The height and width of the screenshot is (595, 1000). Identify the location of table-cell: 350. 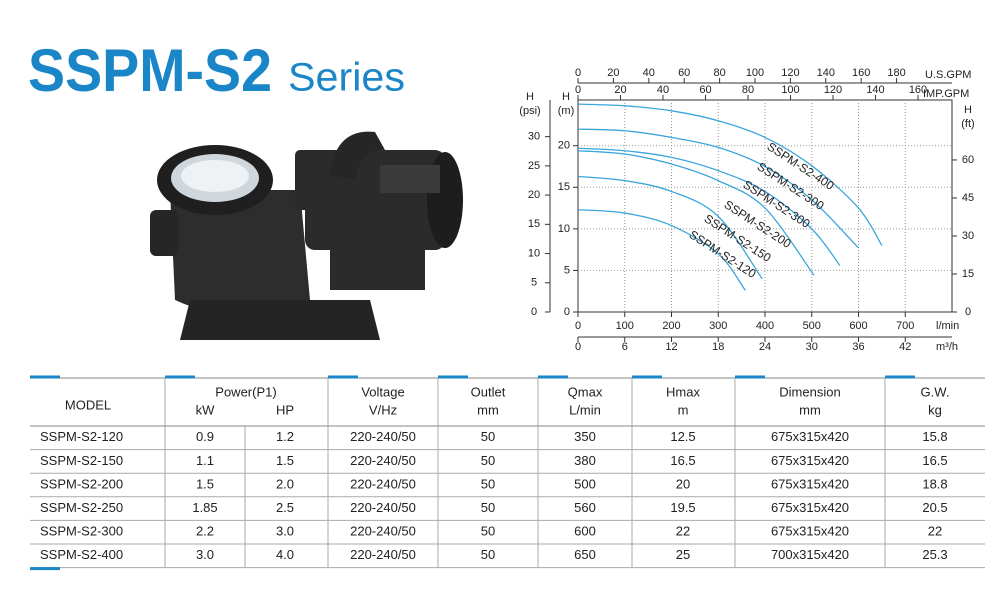
(585, 436).